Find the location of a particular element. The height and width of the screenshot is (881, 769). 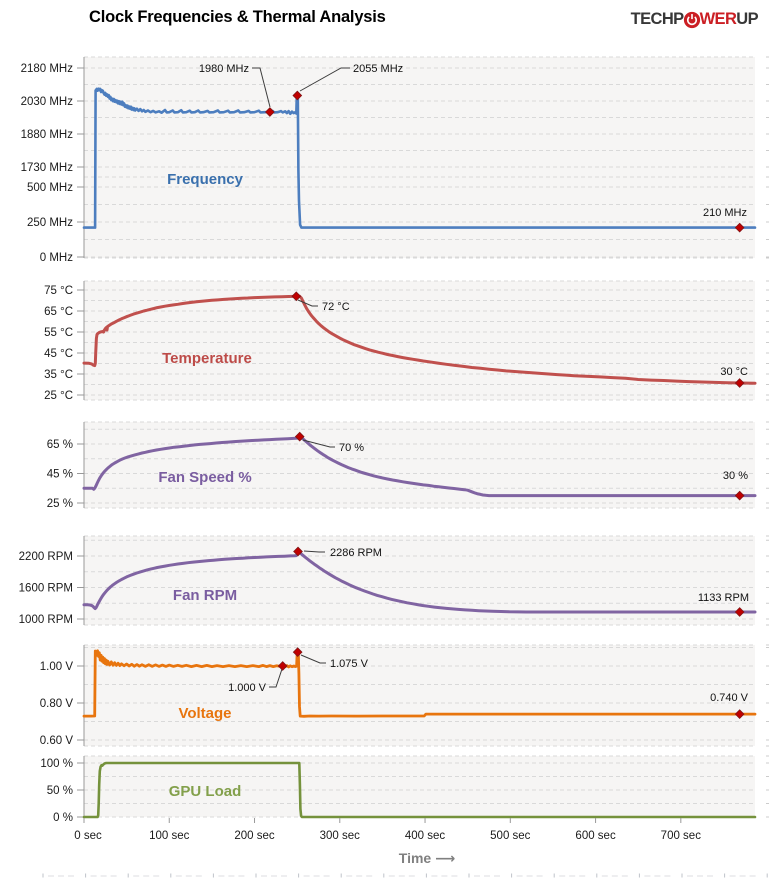

y-tick-label: 1880 MHz is located at coordinates (47, 135).